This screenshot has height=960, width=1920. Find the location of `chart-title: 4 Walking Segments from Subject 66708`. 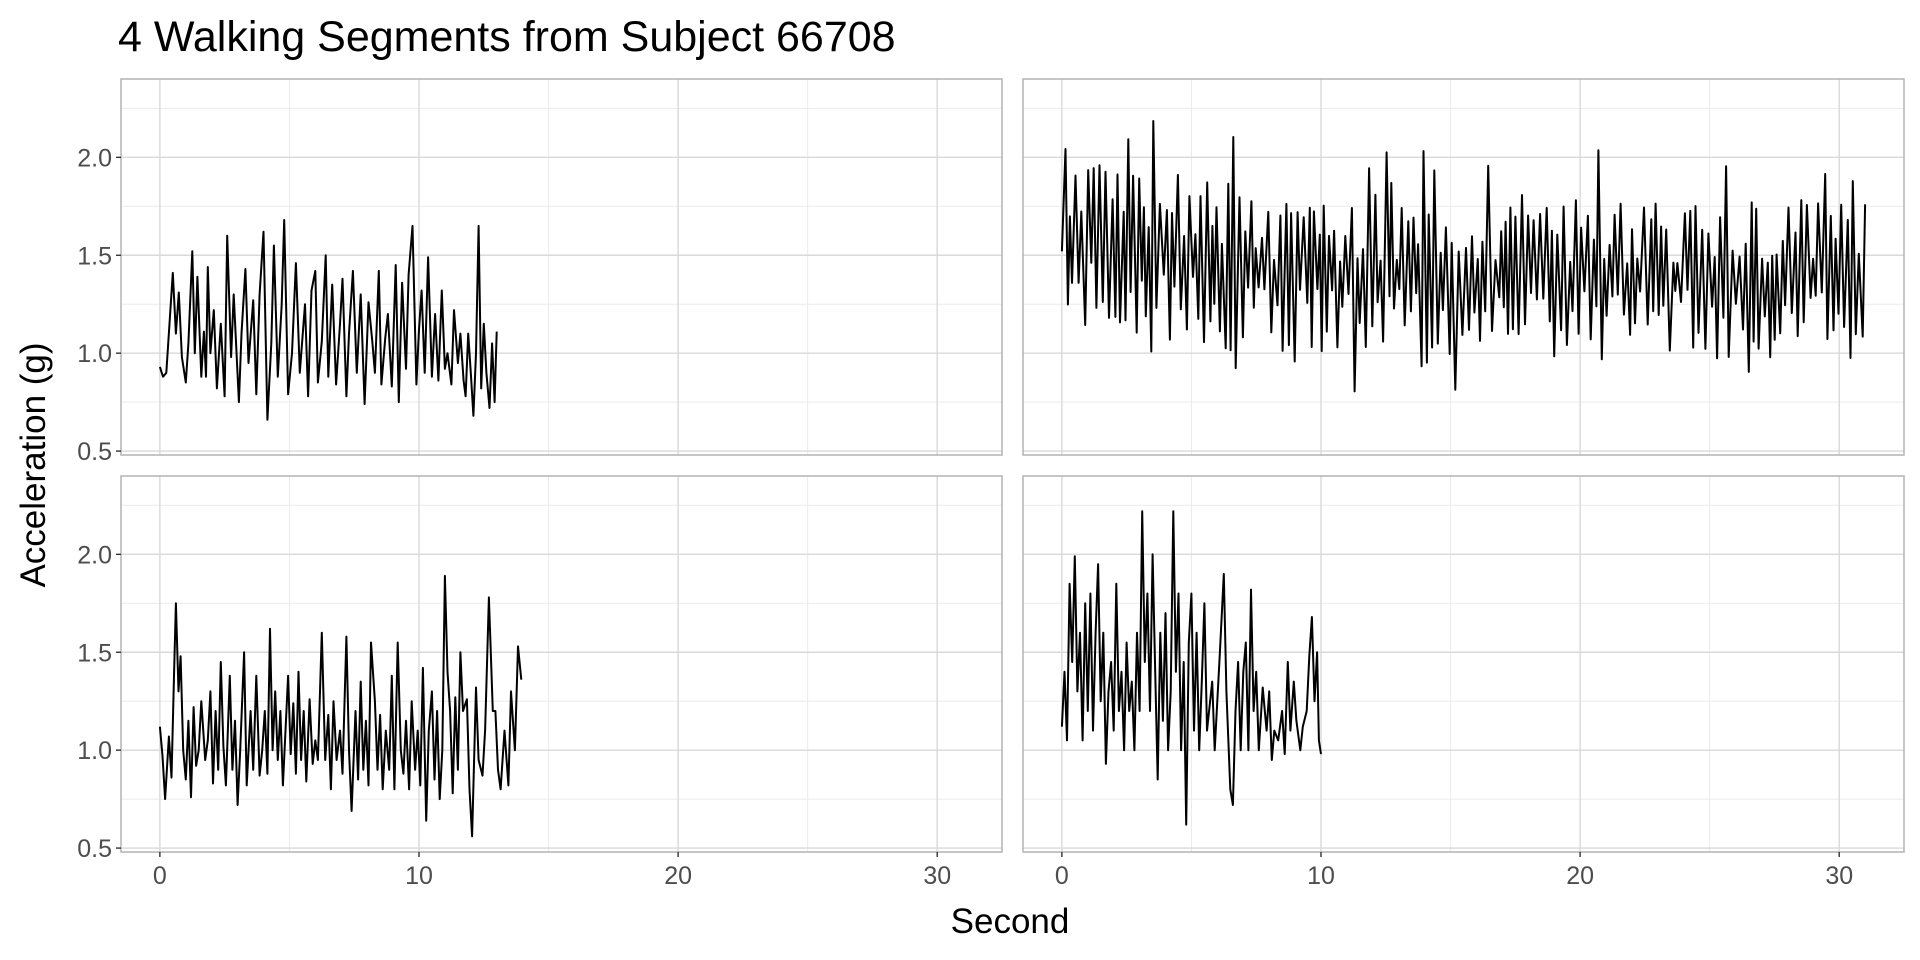

chart-title: 4 Walking Segments from Subject 66708 is located at coordinates (507, 37).